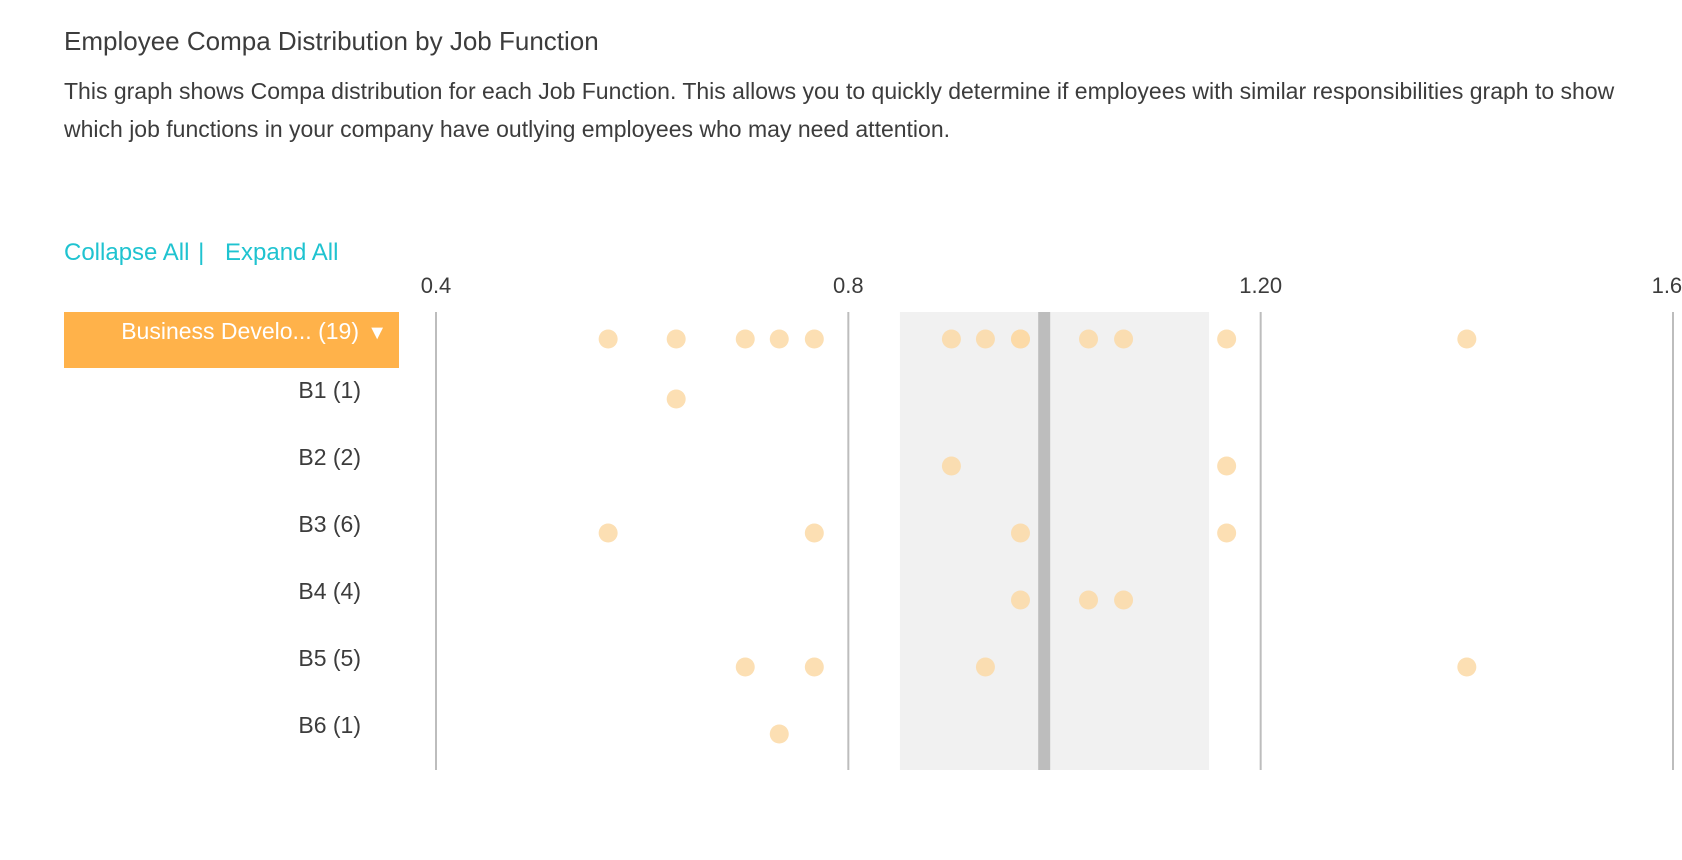 Image resolution: width=1682 pixels, height=860 pixels. Describe the element at coordinates (1260, 285) in the screenshot. I see `x-tick-label: 1.20` at that location.